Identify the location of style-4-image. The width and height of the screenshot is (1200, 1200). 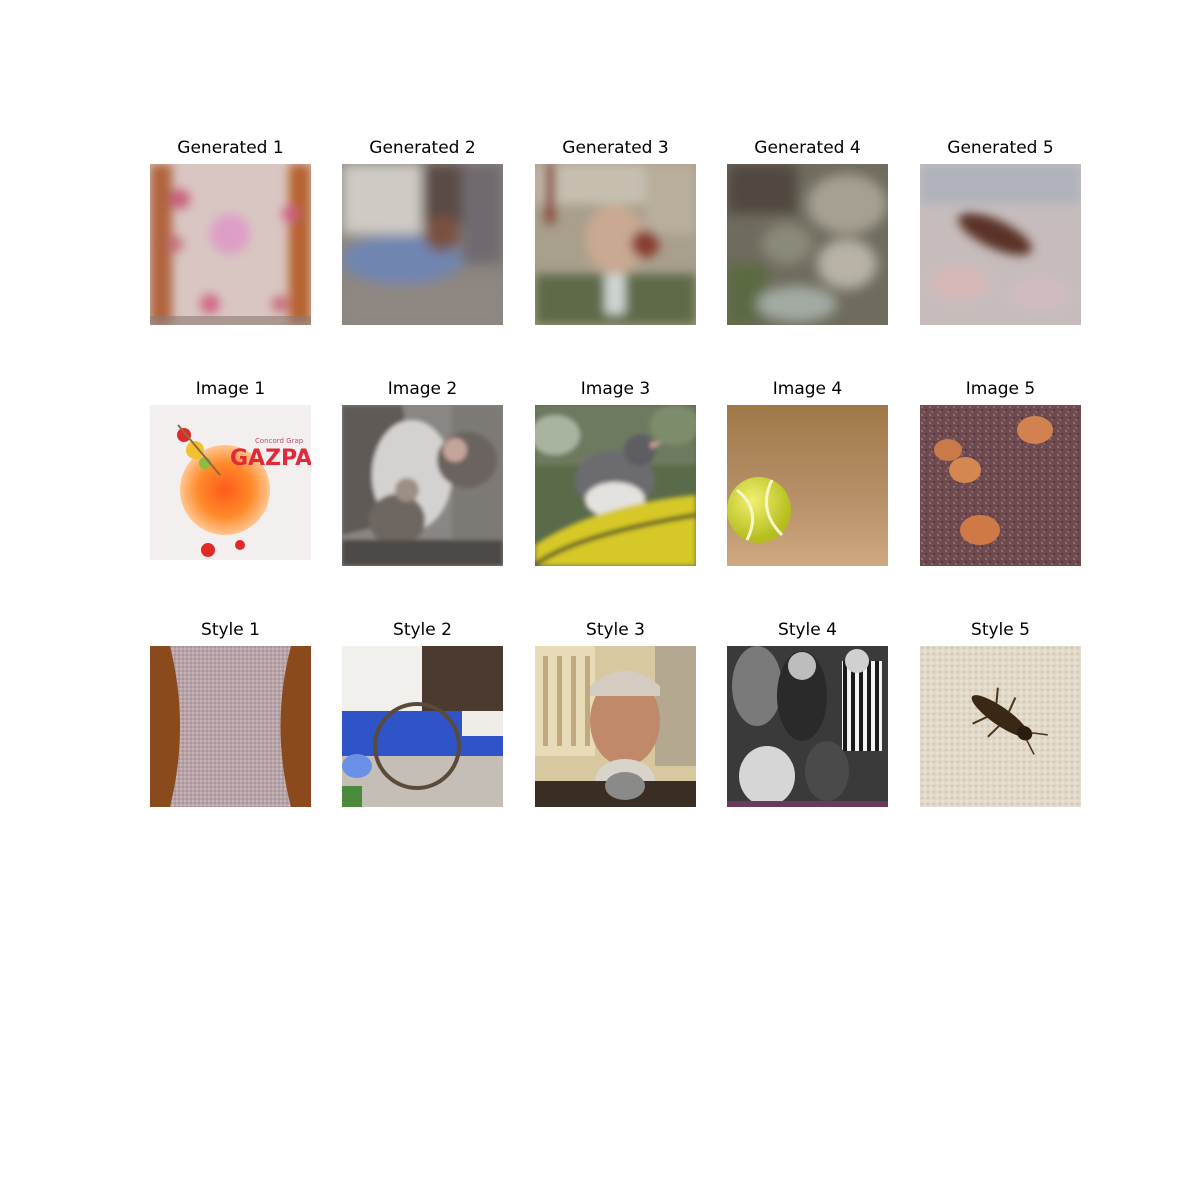
(807, 726).